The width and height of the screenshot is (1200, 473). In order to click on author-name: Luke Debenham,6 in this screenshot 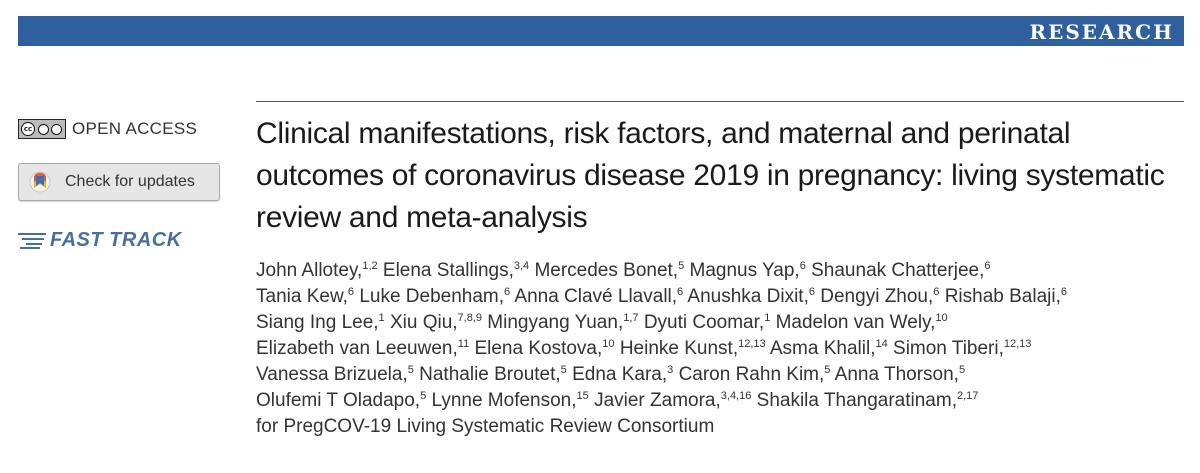, I will do `click(435, 296)`.